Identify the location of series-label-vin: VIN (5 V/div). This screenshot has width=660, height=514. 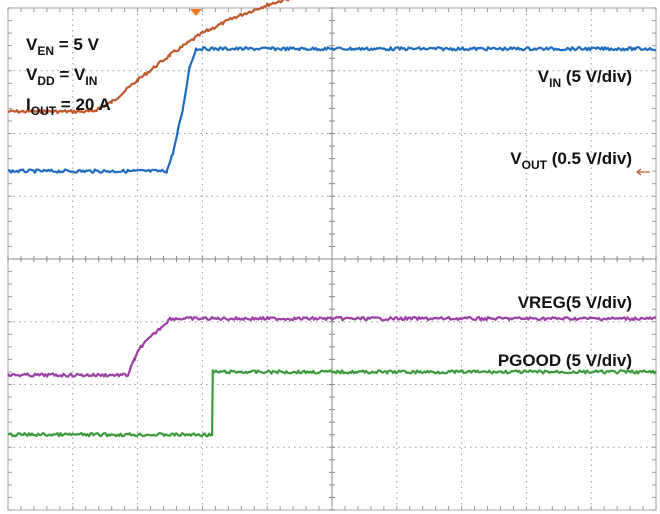
(584, 78).